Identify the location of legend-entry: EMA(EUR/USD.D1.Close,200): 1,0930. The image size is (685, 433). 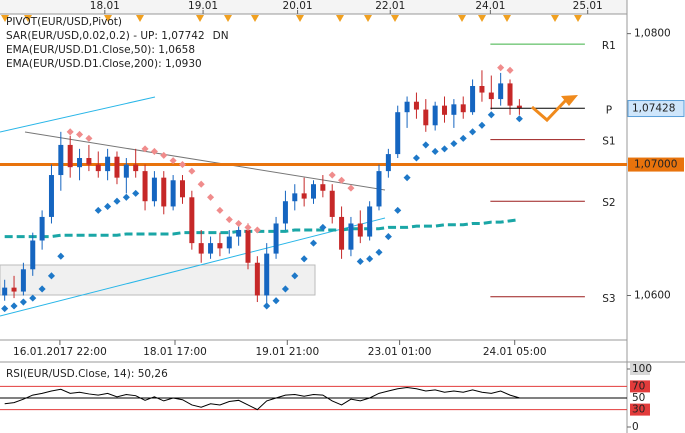
(104, 64).